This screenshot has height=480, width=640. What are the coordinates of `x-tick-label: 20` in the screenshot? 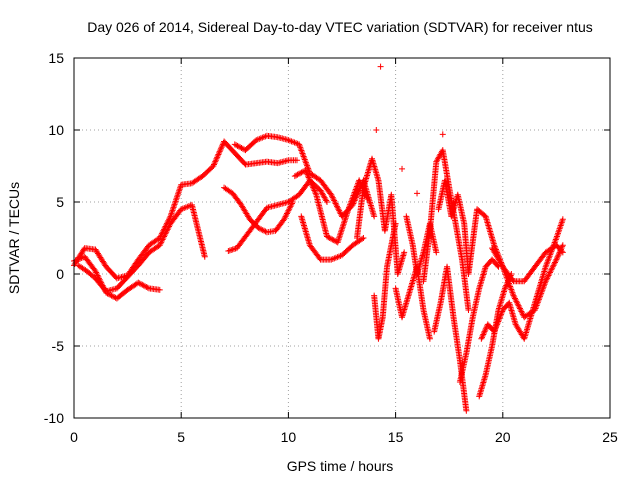 It's located at (503, 437).